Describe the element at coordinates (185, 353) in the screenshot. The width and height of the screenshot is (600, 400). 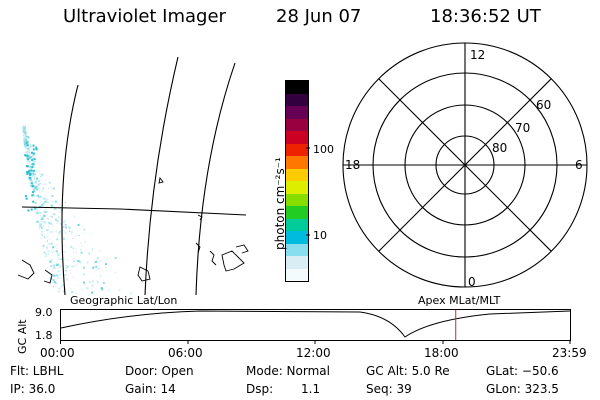
I see `time-tick-0600: 06:00` at that location.